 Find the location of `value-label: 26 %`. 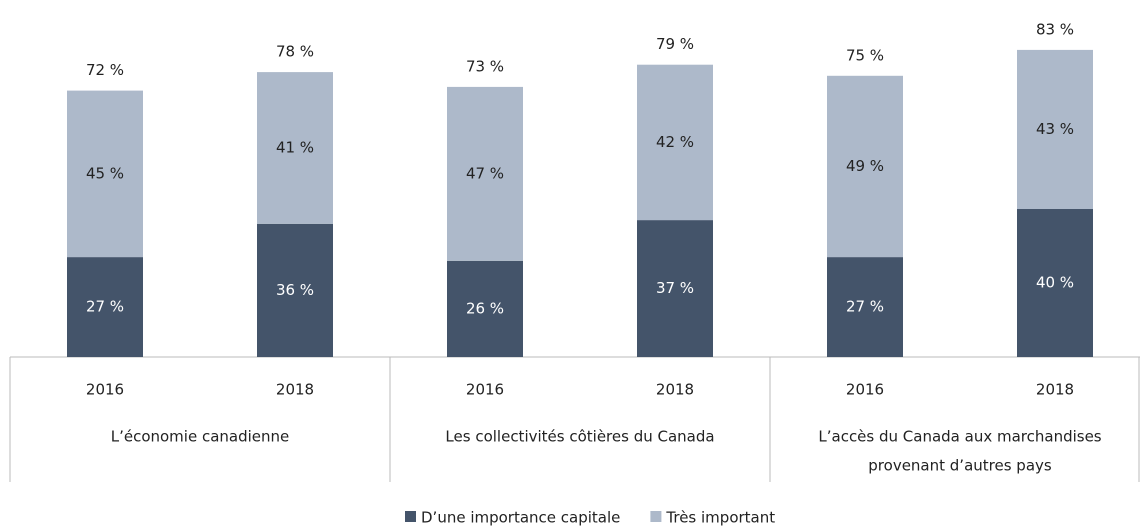

value-label: 26 % is located at coordinates (485, 308).